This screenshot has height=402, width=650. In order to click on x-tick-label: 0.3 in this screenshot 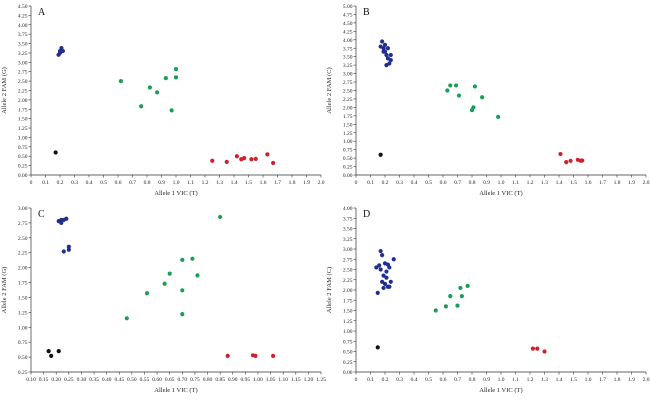, I will do `click(74, 183)`.